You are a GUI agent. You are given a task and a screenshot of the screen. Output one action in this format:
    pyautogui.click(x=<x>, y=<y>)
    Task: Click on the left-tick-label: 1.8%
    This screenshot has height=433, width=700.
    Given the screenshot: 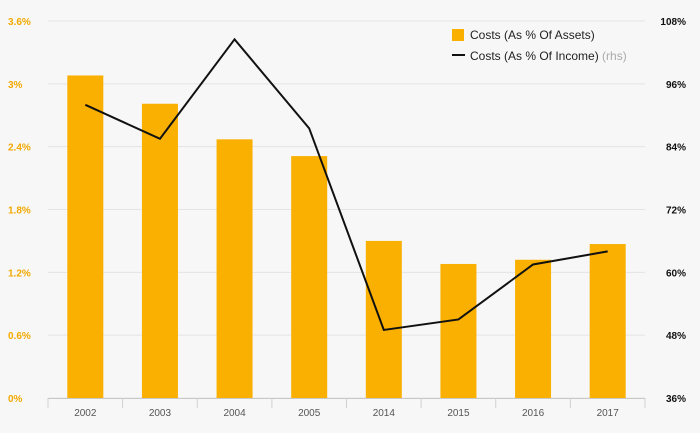 What is the action you would take?
    pyautogui.click(x=19, y=211)
    